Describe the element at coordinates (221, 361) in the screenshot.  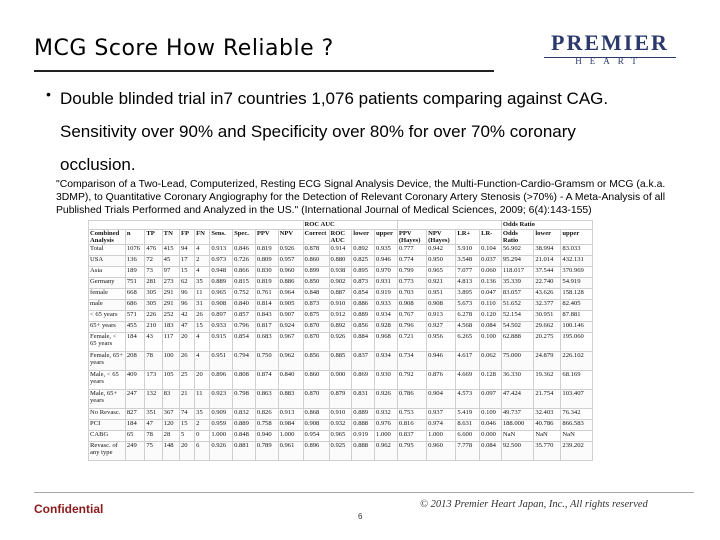
I see `table-cell: 0.951` at that location.